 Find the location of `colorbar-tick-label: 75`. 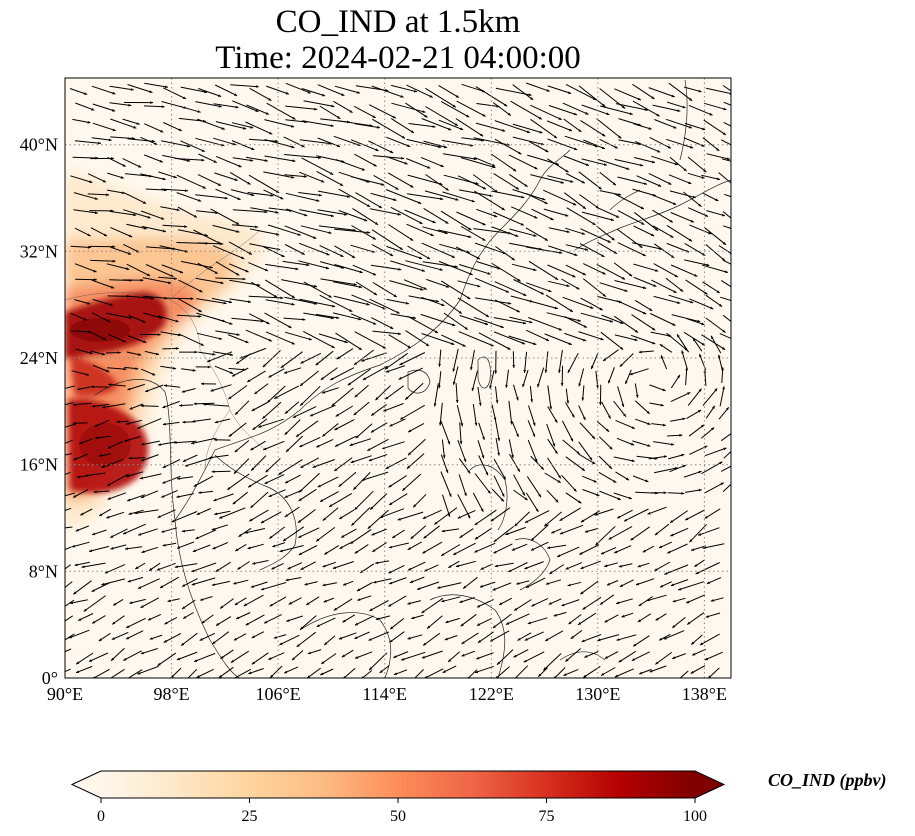

colorbar-tick-label: 75 is located at coordinates (547, 816).